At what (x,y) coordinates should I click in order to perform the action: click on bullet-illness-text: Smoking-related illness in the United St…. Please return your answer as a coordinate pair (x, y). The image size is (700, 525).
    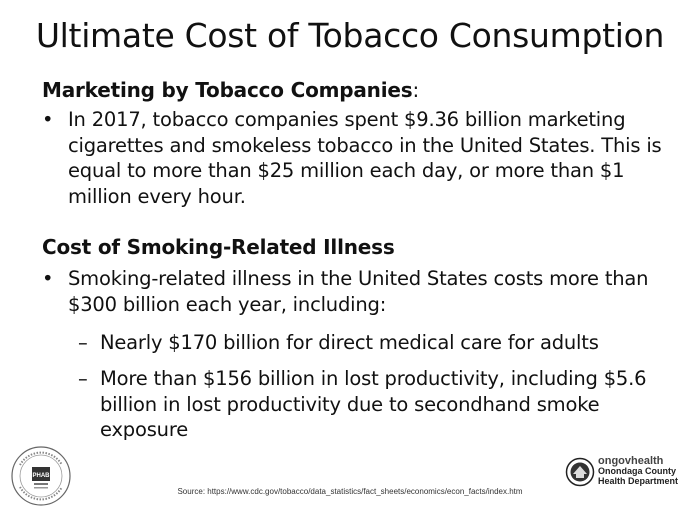
    Looking at the image, I should click on (358, 291).